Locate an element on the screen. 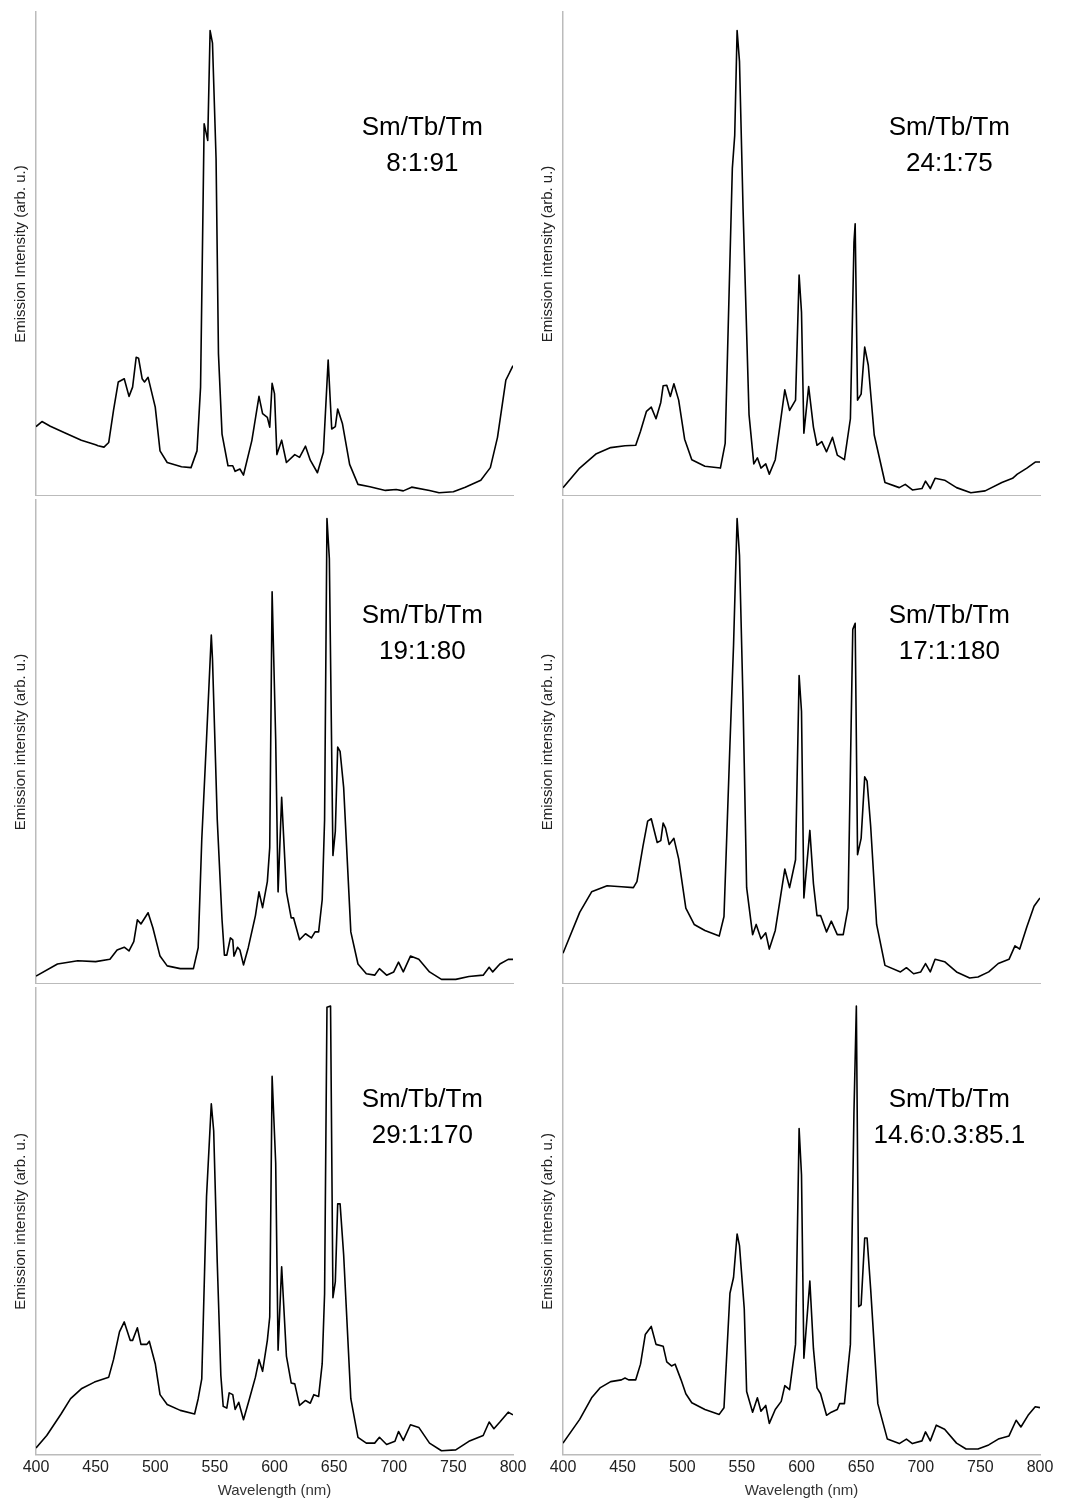 This screenshot has height=1508, width=1070. annotation: 19:1:80 is located at coordinates (422, 650).